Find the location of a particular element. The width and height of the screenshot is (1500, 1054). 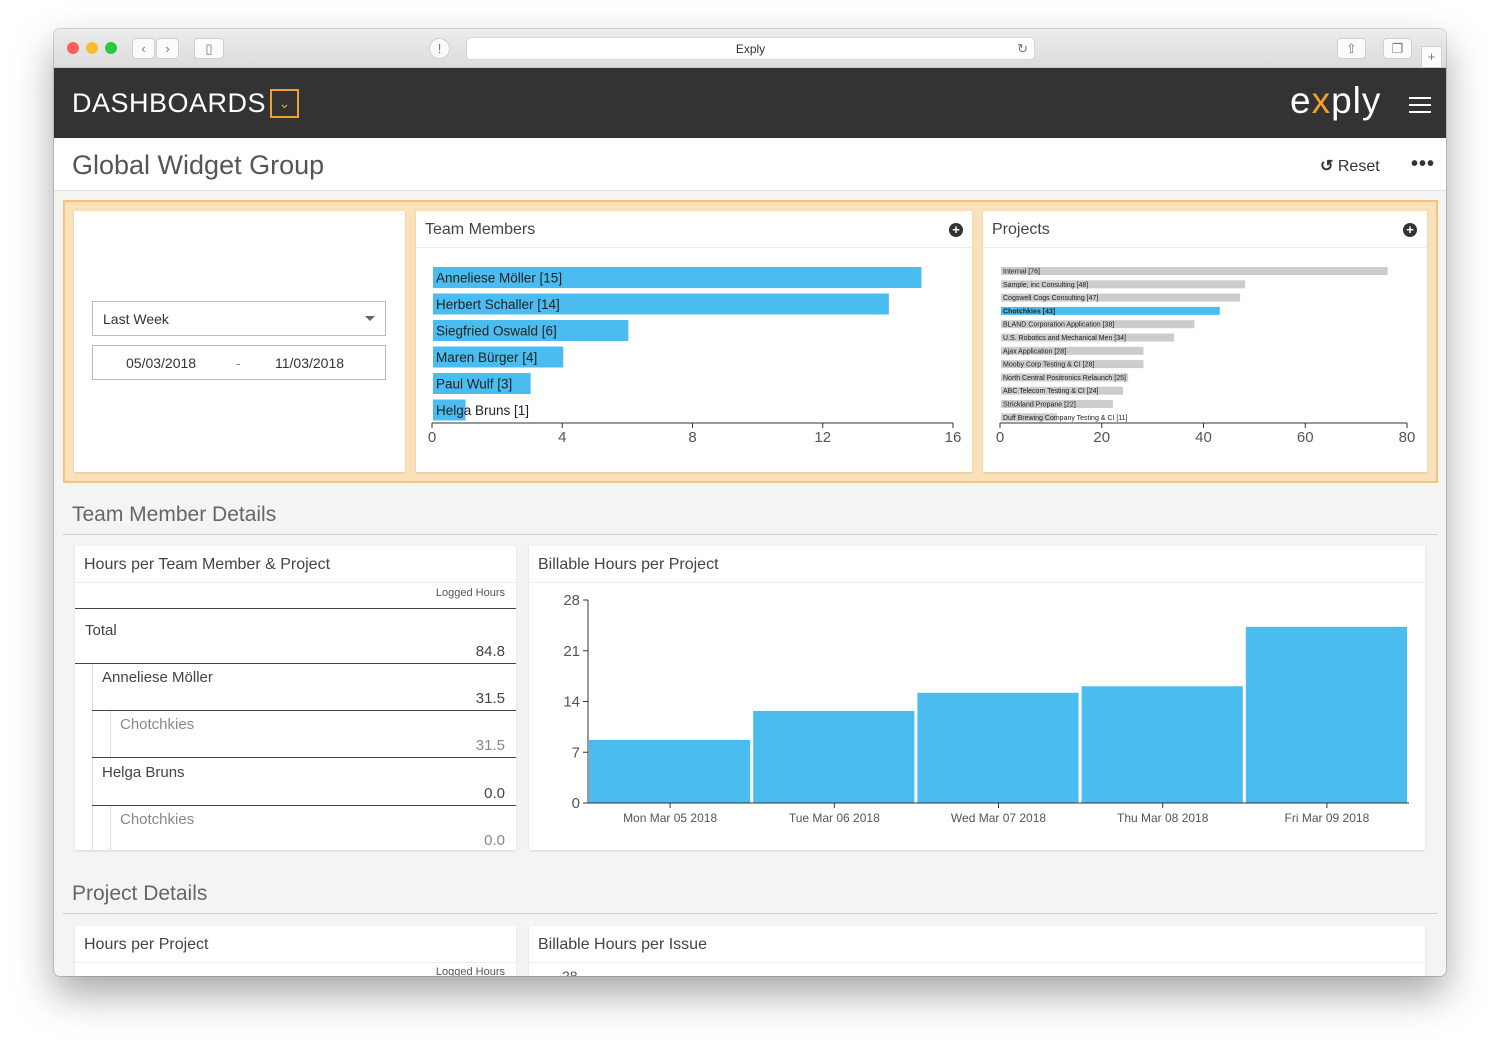

caret-down-icon is located at coordinates (370, 318).